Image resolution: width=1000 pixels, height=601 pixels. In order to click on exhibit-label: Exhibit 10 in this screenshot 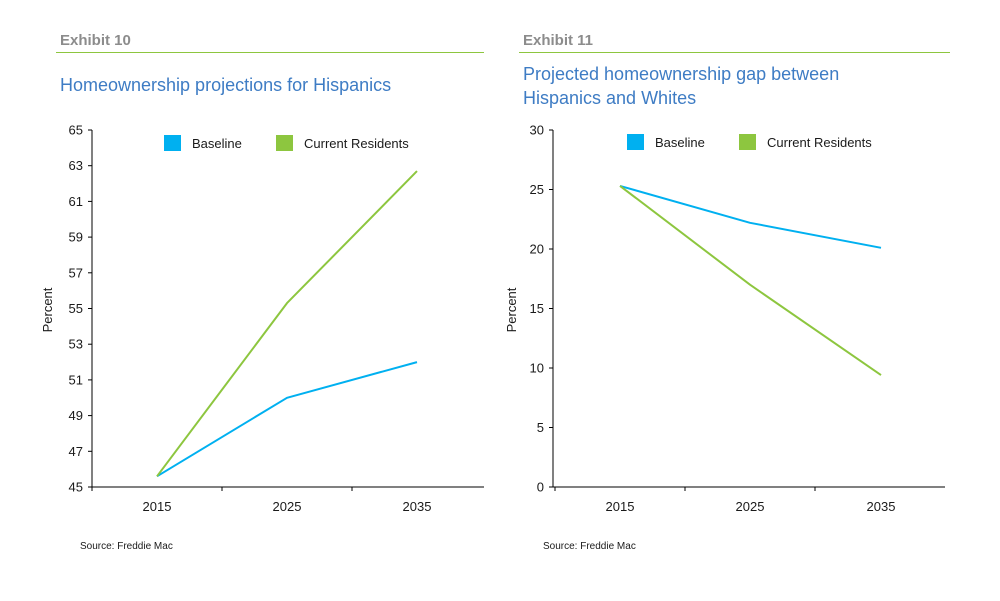, I will do `click(95, 40)`.